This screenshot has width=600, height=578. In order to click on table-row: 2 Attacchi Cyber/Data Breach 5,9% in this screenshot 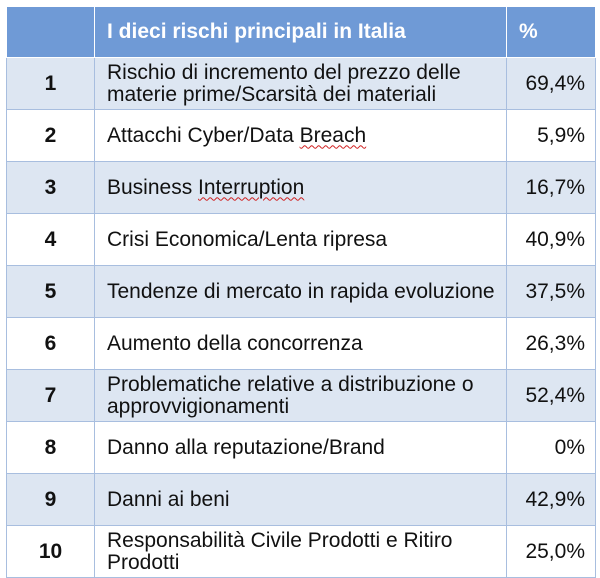, I will do `click(301, 135)`.